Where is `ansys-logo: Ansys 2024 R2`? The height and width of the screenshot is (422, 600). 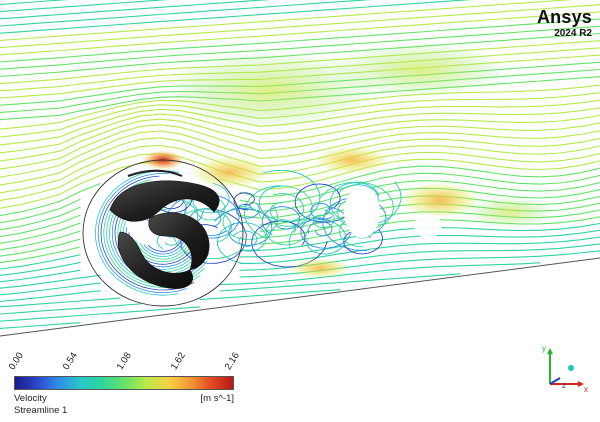 ansys-logo: Ansys 2024 R2 is located at coordinates (564, 23).